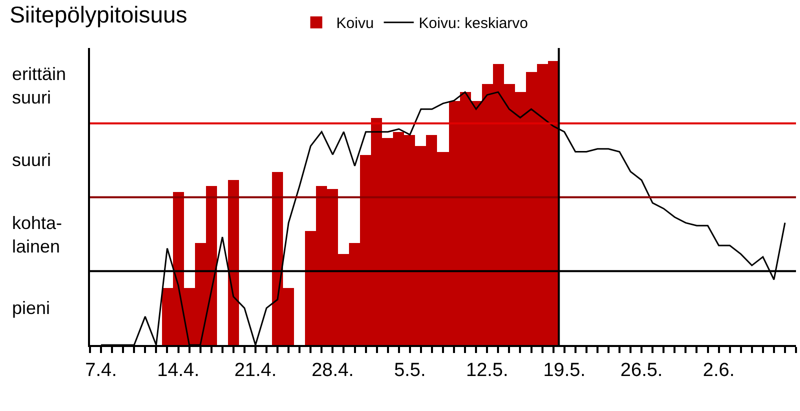  Describe the element at coordinates (410, 370) in the screenshot. I see `x-tick-label: 5.5.` at that location.